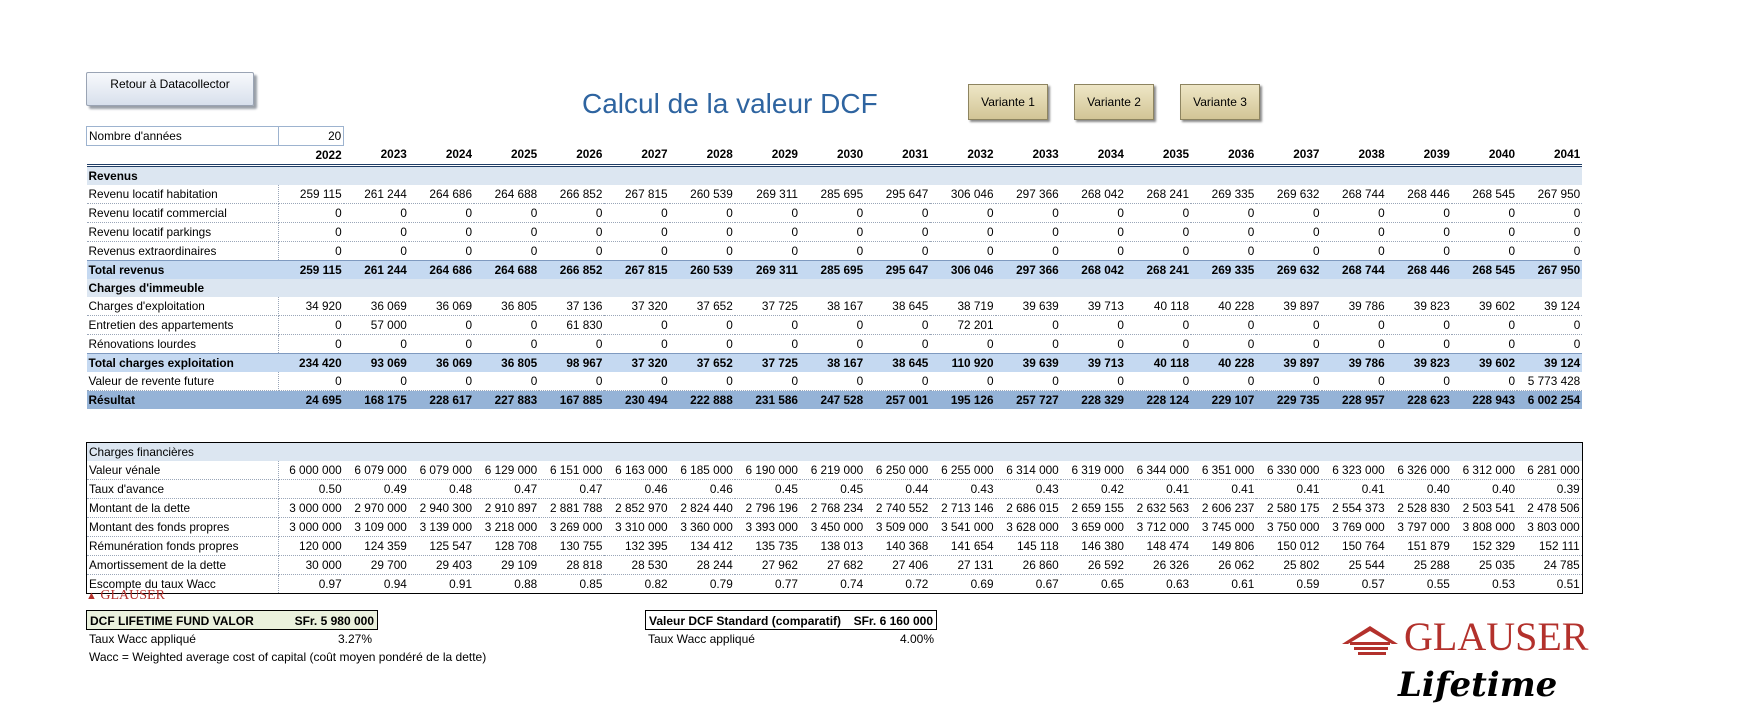  What do you see at coordinates (572, 565) in the screenshot?
I see `table-cell: 28 818` at bounding box center [572, 565].